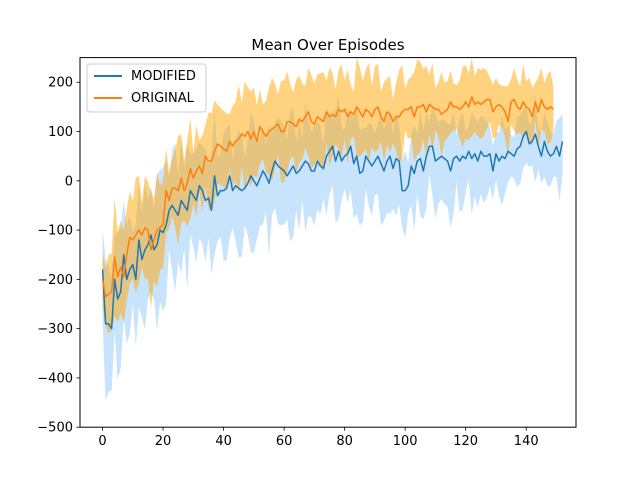 This screenshot has width=640, height=480. I want to click on x-tick-label-0: 0, so click(102, 441).